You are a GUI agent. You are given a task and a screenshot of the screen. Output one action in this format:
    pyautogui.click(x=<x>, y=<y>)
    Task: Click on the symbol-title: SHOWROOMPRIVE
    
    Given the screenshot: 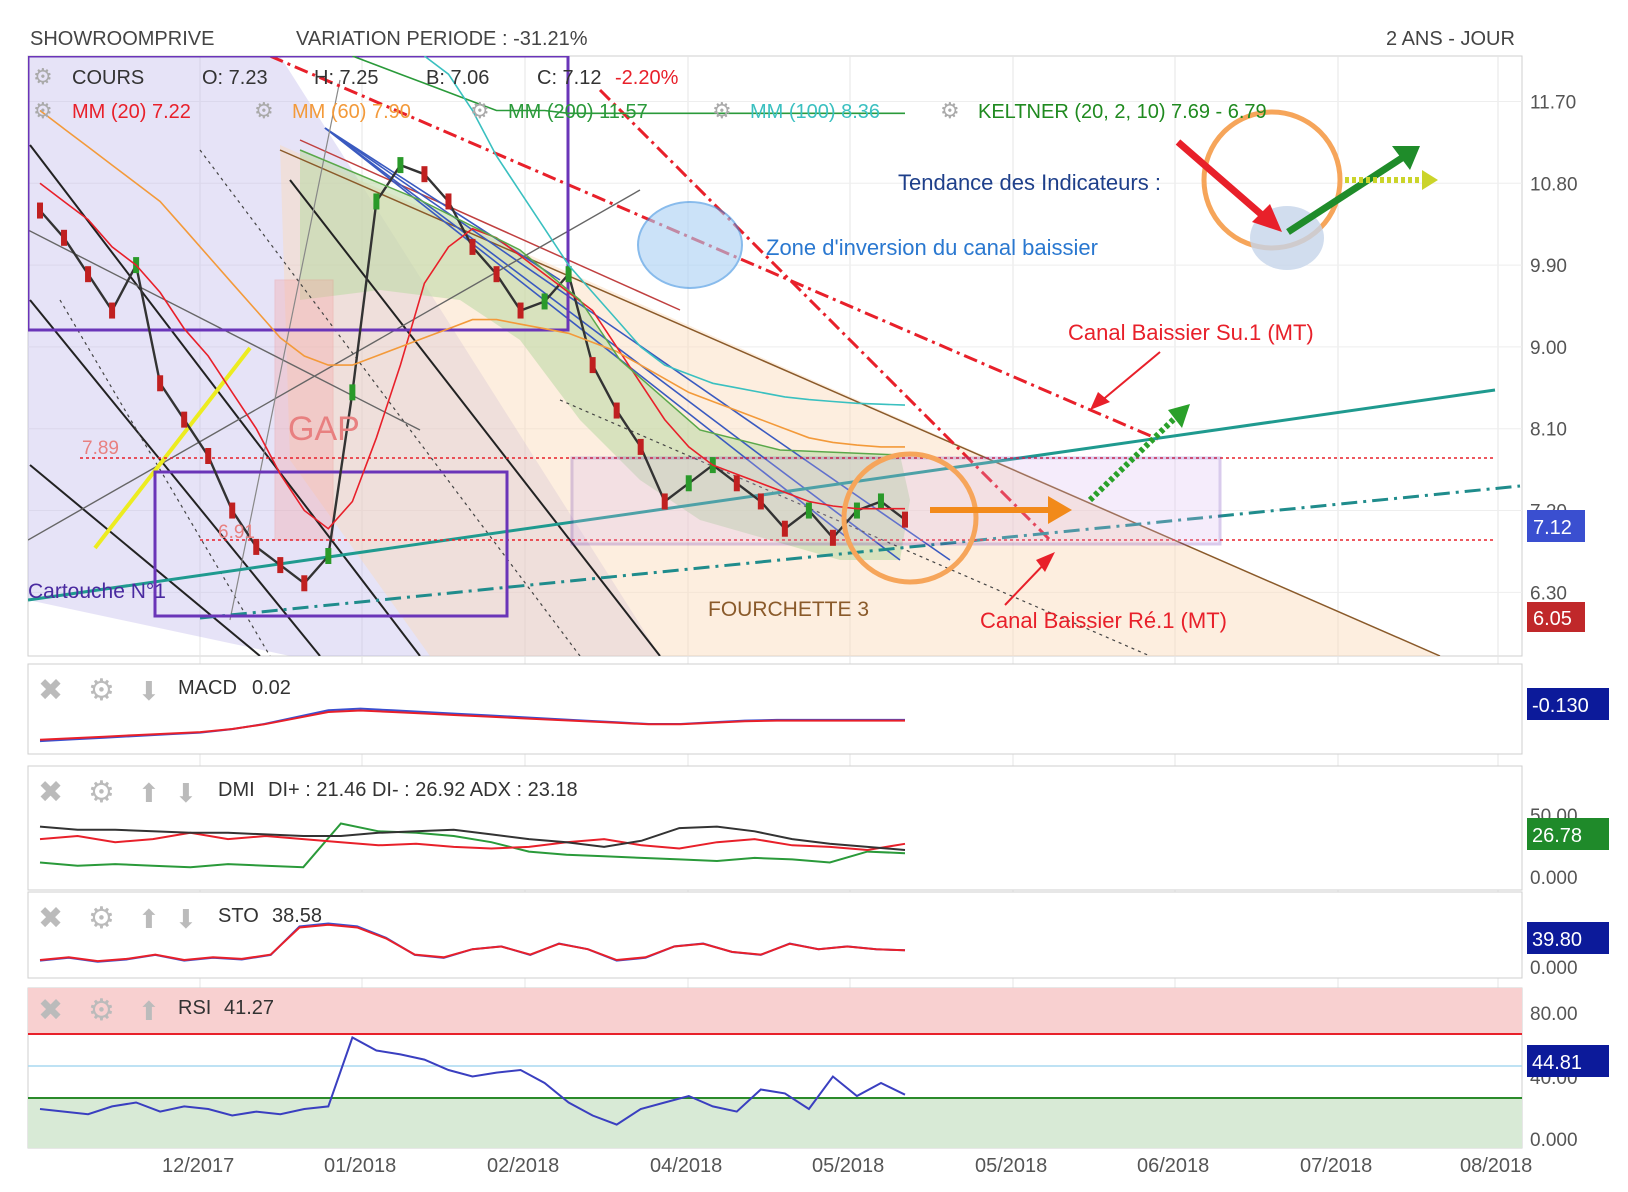 What is the action you would take?
    pyautogui.click(x=122, y=39)
    